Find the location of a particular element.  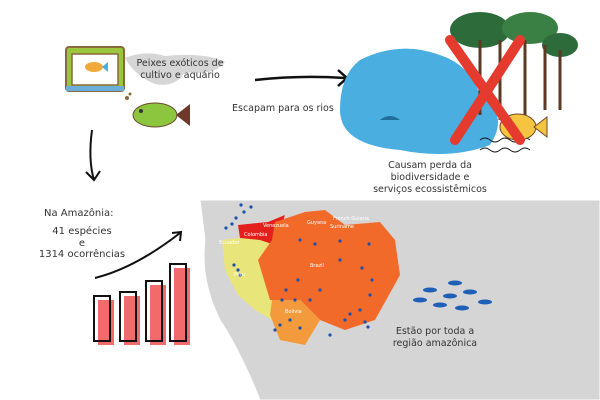

country-label-suriname: Suriname is located at coordinates (342, 227).